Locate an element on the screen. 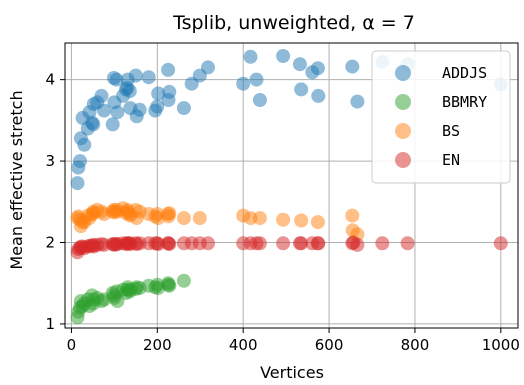  x-tick-label: 1000 is located at coordinates (501, 345).